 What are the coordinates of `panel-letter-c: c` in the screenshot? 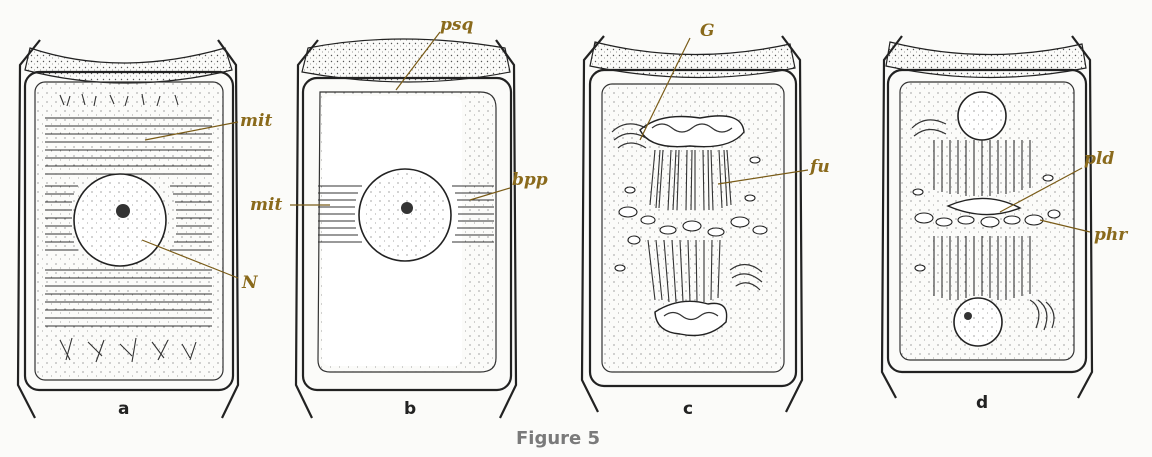 It's located at (688, 409).